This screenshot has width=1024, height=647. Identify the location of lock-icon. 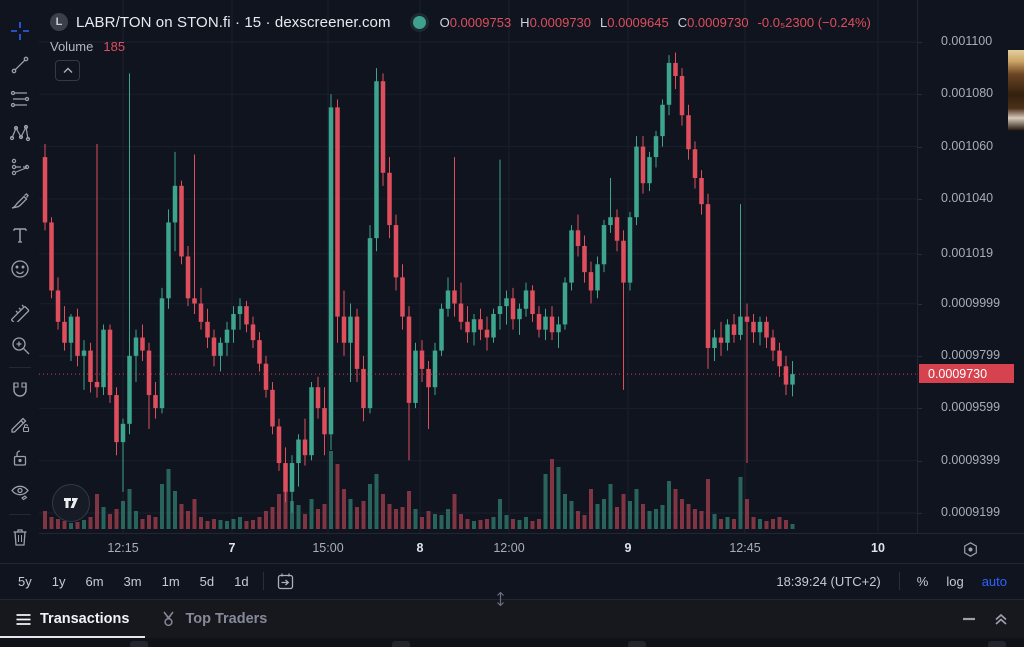
(20, 458).